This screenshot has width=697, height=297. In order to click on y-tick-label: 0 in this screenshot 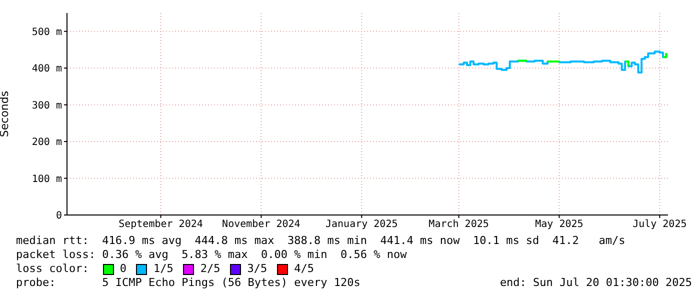, I will do `click(59, 216)`.